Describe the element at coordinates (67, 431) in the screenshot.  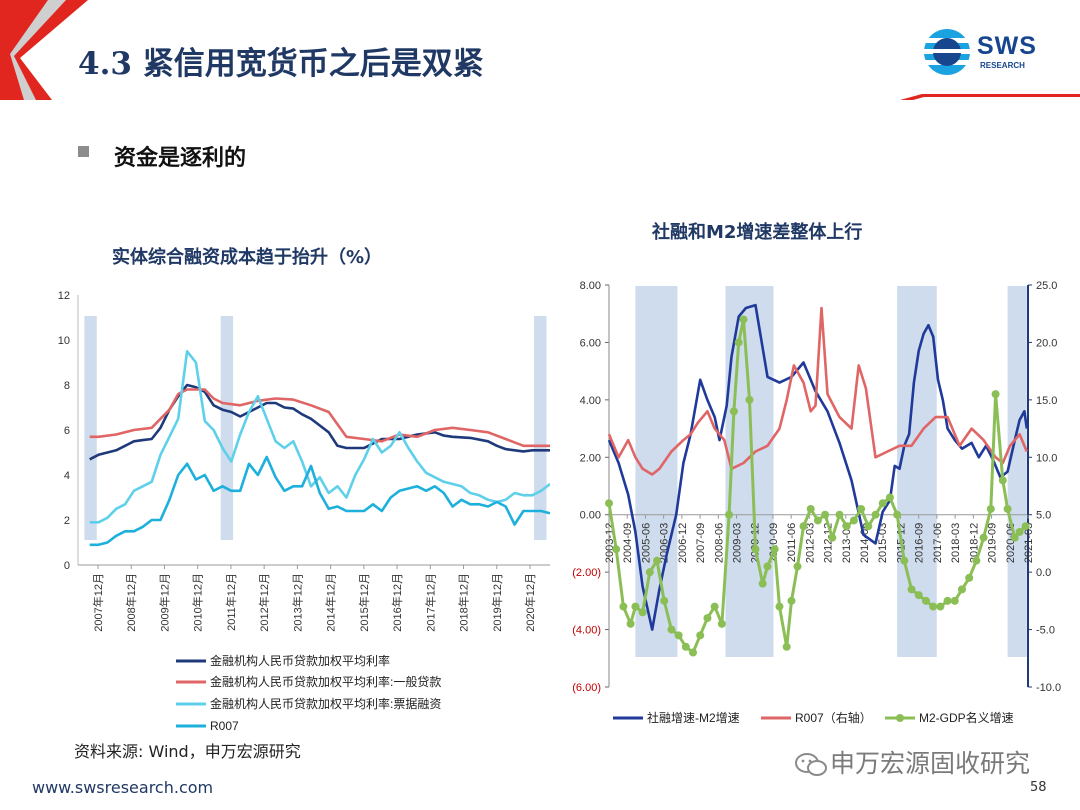
I see `y-tick-label: 6` at that location.